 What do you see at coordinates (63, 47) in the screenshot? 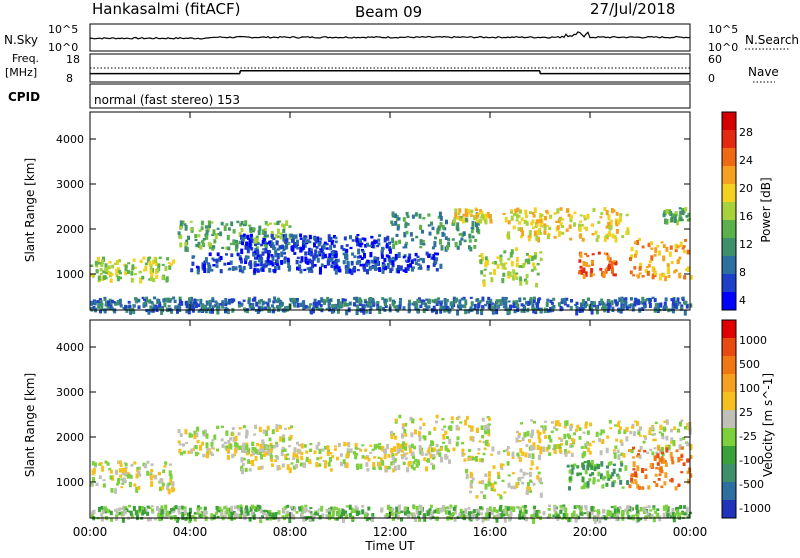
I see `noise-left-tick-bottom: 10^0` at bounding box center [63, 47].